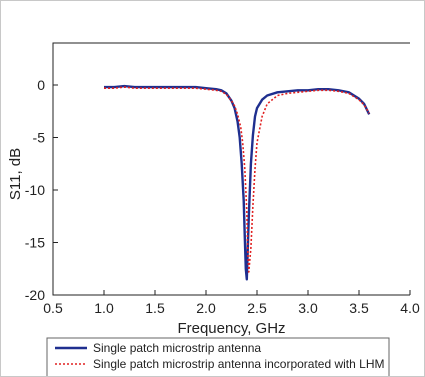 Image resolution: width=425 pixels, height=377 pixels. What do you see at coordinates (177, 348) in the screenshot?
I see `legend-label-0: Single patch microstrip antenna` at bounding box center [177, 348].